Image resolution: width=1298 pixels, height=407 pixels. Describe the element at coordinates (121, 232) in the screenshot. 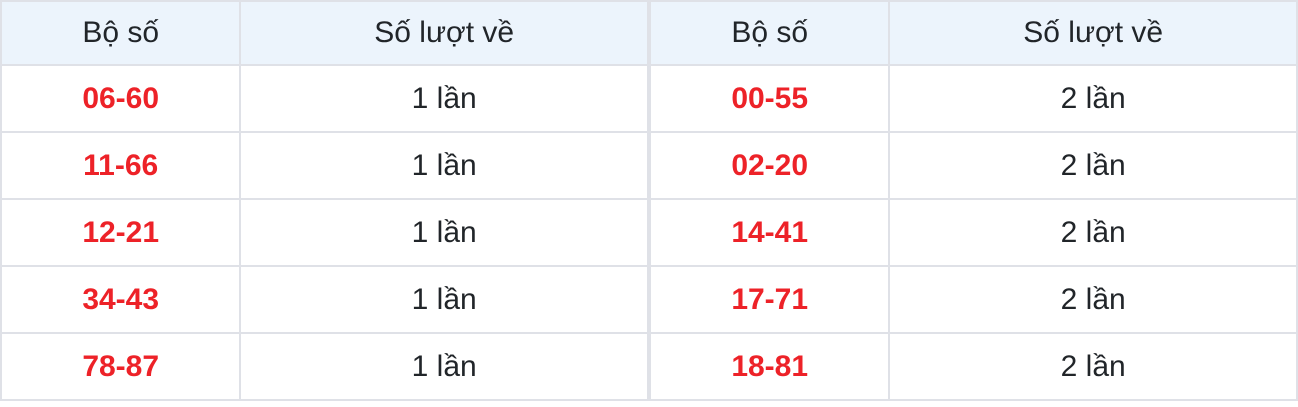

I see `pair-cell: 12-21` at that location.